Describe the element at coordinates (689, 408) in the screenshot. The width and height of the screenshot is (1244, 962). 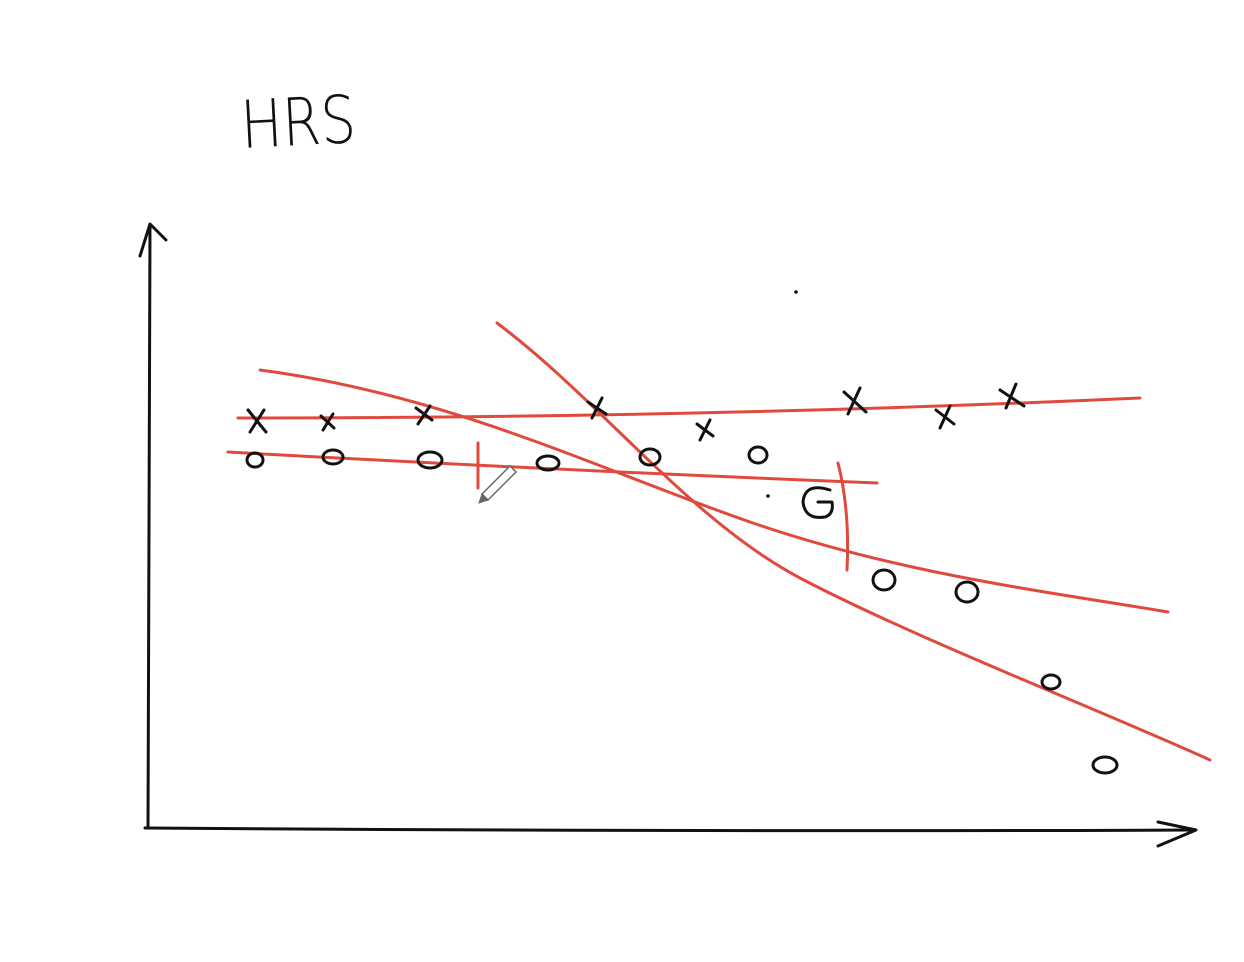
I see `fit-line` at that location.